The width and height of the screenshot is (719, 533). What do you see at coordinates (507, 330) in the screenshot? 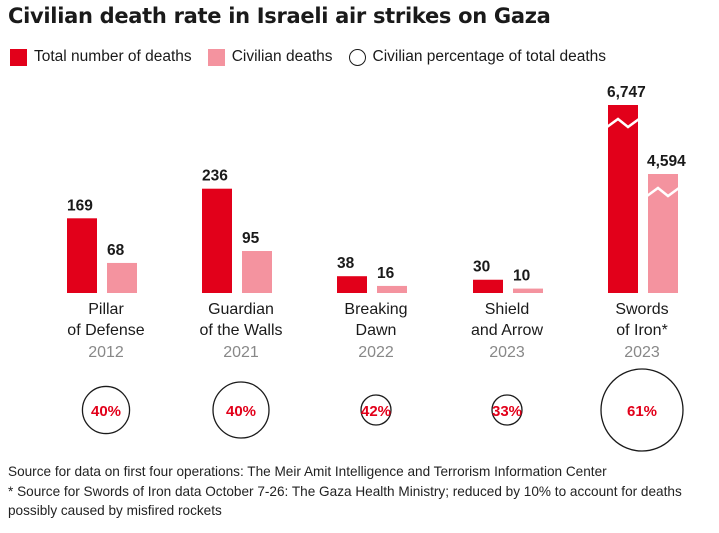
I see `category-label-line2: and Arrow` at bounding box center [507, 330].